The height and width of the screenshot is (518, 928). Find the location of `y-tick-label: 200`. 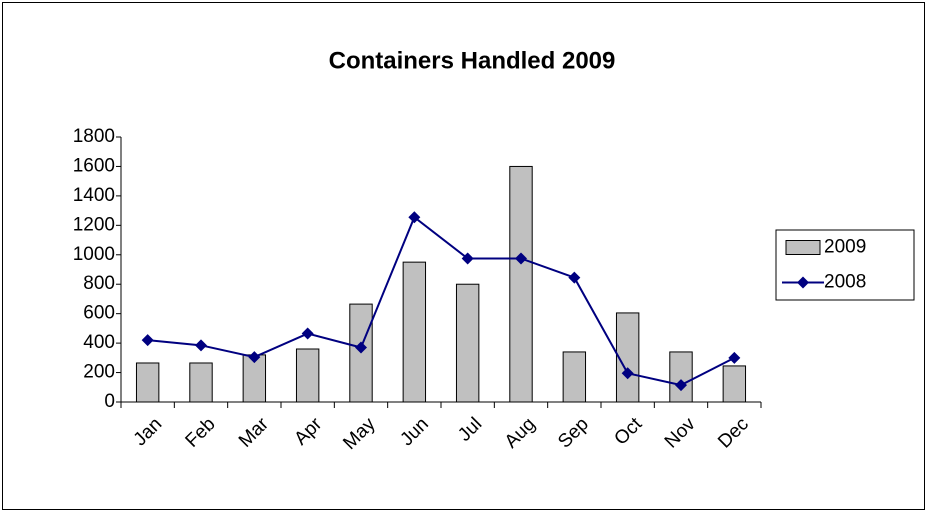

y-tick-label: 200 is located at coordinates (99, 372).